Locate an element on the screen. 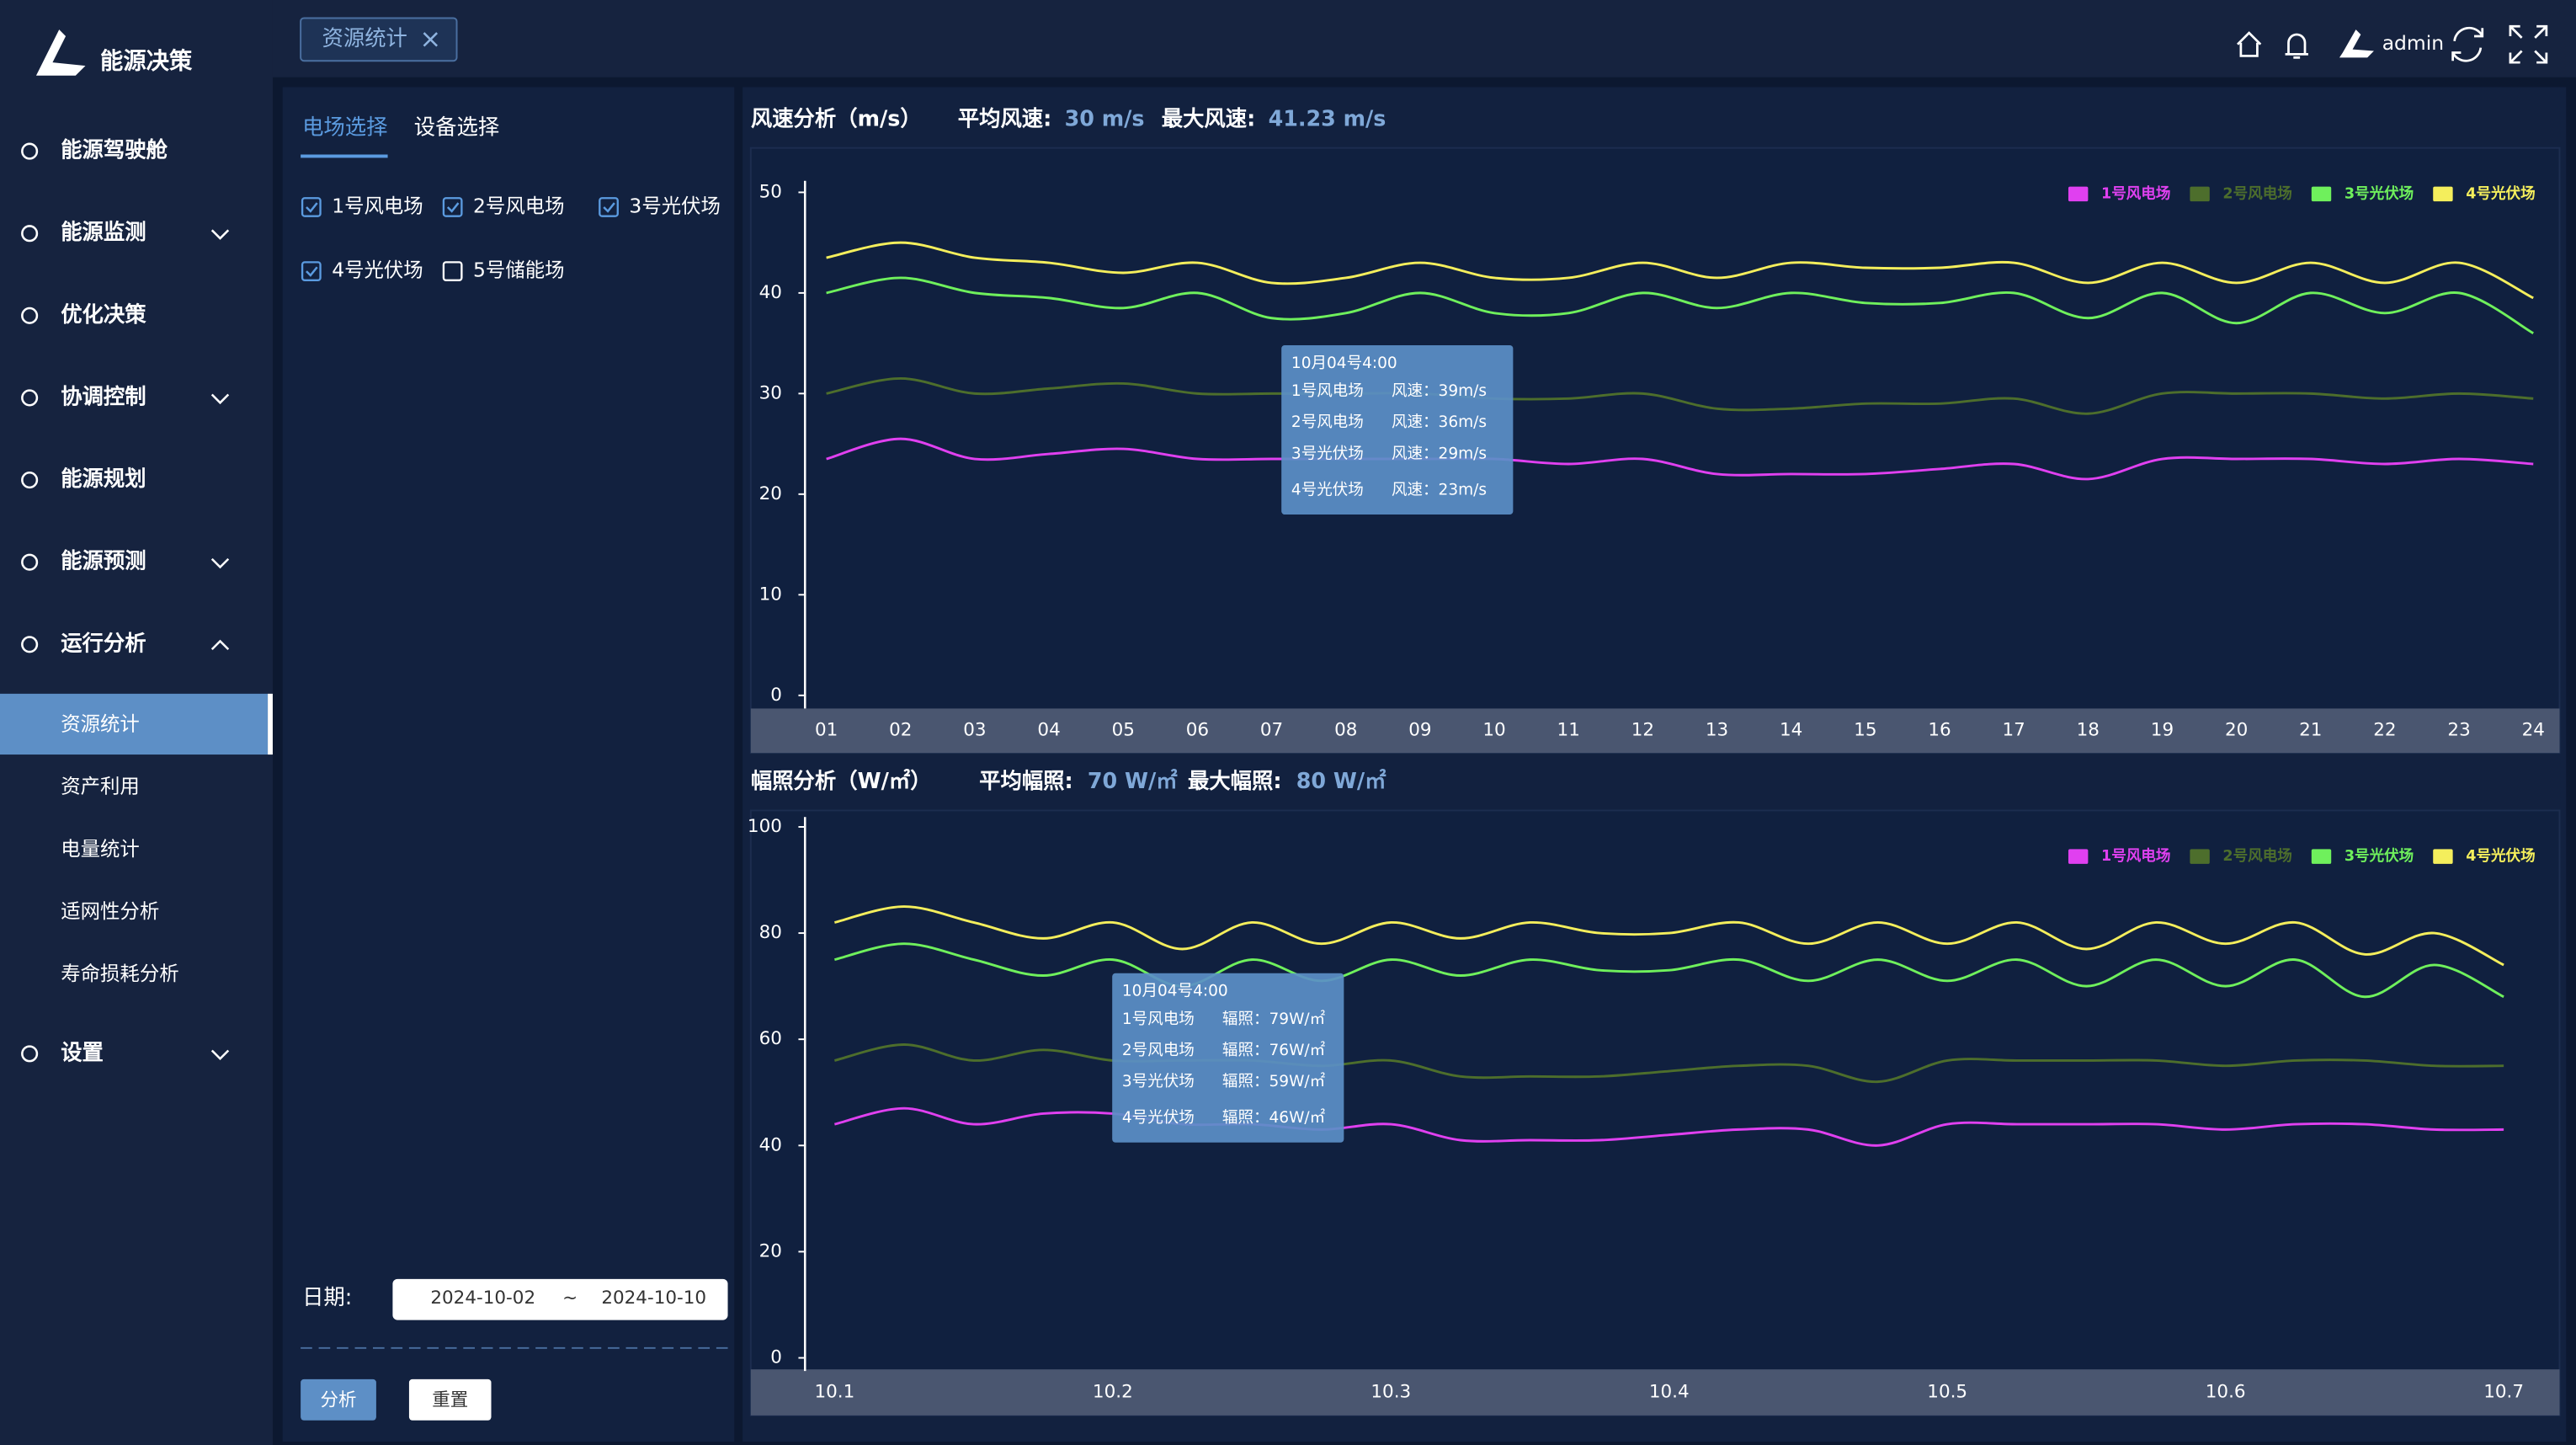 This screenshot has width=2576, height=1445. reset-button-label: 重置 is located at coordinates (450, 1399).